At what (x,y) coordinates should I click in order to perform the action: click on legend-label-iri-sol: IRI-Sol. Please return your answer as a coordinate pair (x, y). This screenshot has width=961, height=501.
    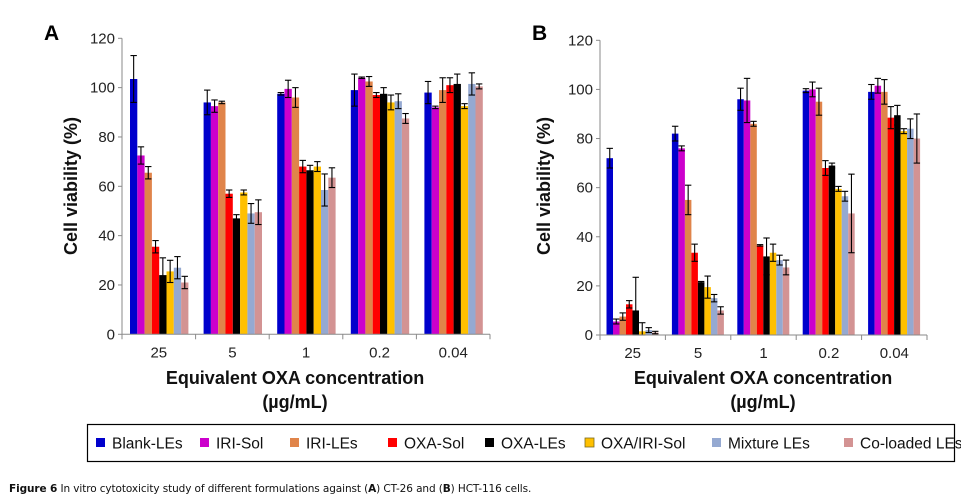
    Looking at the image, I should click on (239, 444).